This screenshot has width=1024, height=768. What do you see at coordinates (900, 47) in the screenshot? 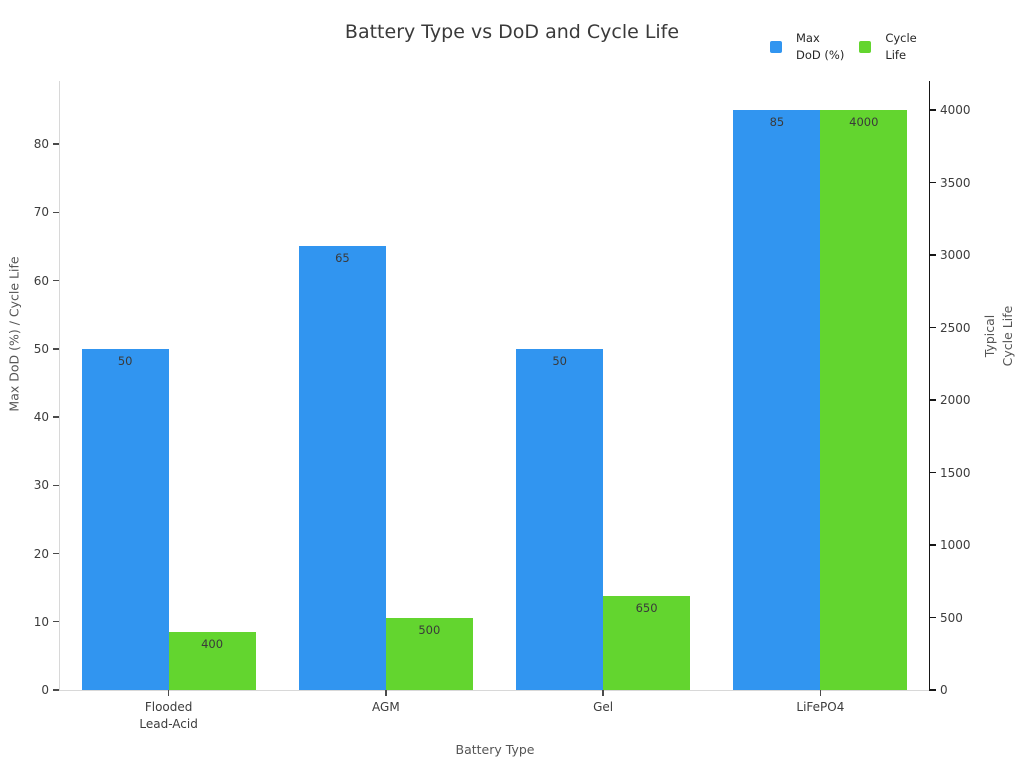
I see `legend-label-cycle-life: Cycle Life` at bounding box center [900, 47].